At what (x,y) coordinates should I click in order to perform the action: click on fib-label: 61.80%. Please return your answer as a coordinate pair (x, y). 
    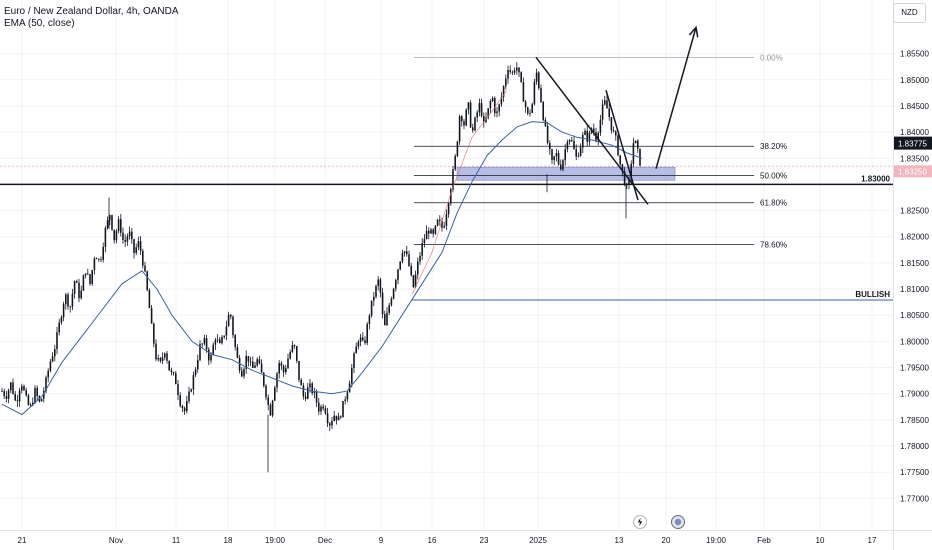
    Looking at the image, I should click on (773, 203).